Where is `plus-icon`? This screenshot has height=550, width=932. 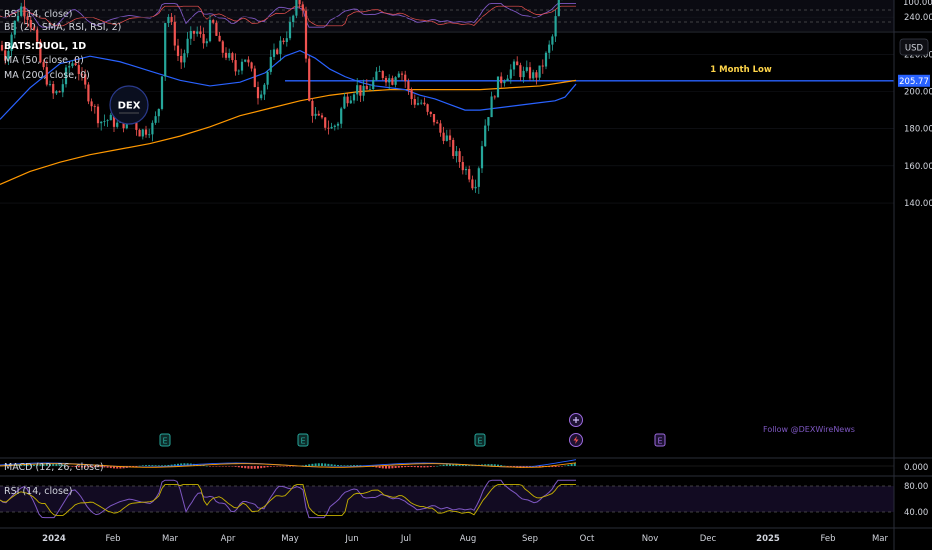
plus-icon is located at coordinates (576, 420).